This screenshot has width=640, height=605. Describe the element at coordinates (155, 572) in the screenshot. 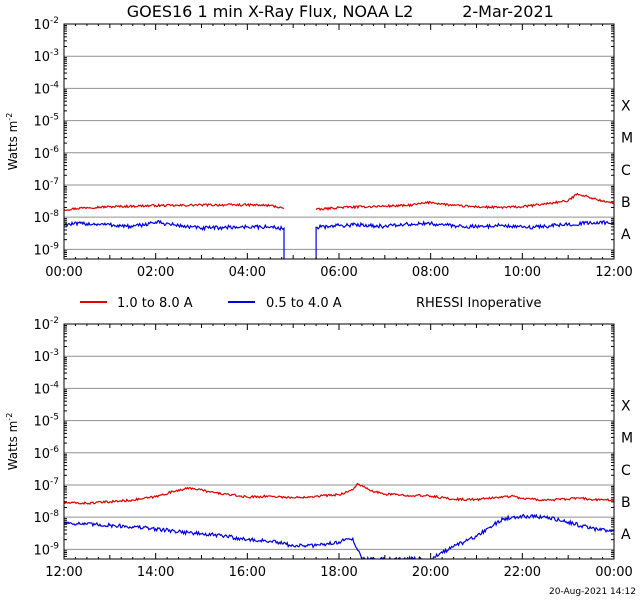

I see `x-tick-label: 14:00` at that location.